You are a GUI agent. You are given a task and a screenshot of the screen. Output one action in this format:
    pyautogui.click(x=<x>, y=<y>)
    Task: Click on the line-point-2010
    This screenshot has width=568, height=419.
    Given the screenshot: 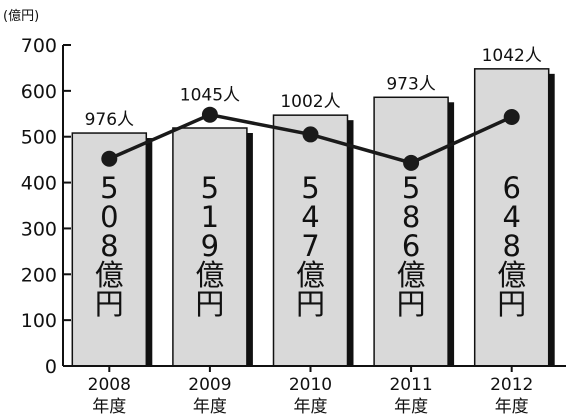 What is the action you would take?
    pyautogui.click(x=310, y=134)
    